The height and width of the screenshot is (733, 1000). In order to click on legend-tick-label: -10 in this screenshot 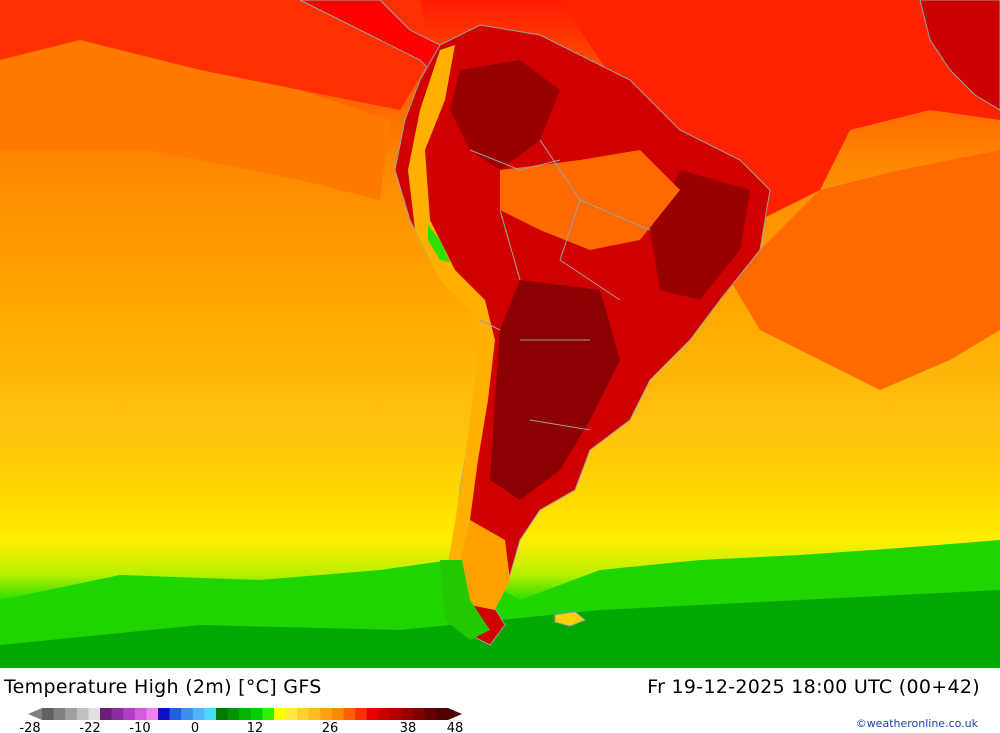, I will do `click(139, 727)`.